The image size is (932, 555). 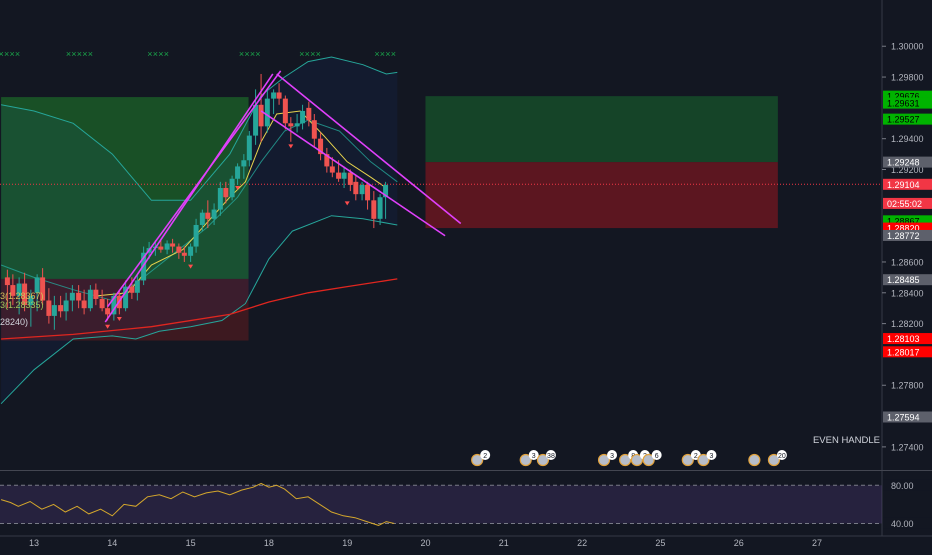 What do you see at coordinates (112, 543) in the screenshot?
I see `time-axis-label: 14` at bounding box center [112, 543].